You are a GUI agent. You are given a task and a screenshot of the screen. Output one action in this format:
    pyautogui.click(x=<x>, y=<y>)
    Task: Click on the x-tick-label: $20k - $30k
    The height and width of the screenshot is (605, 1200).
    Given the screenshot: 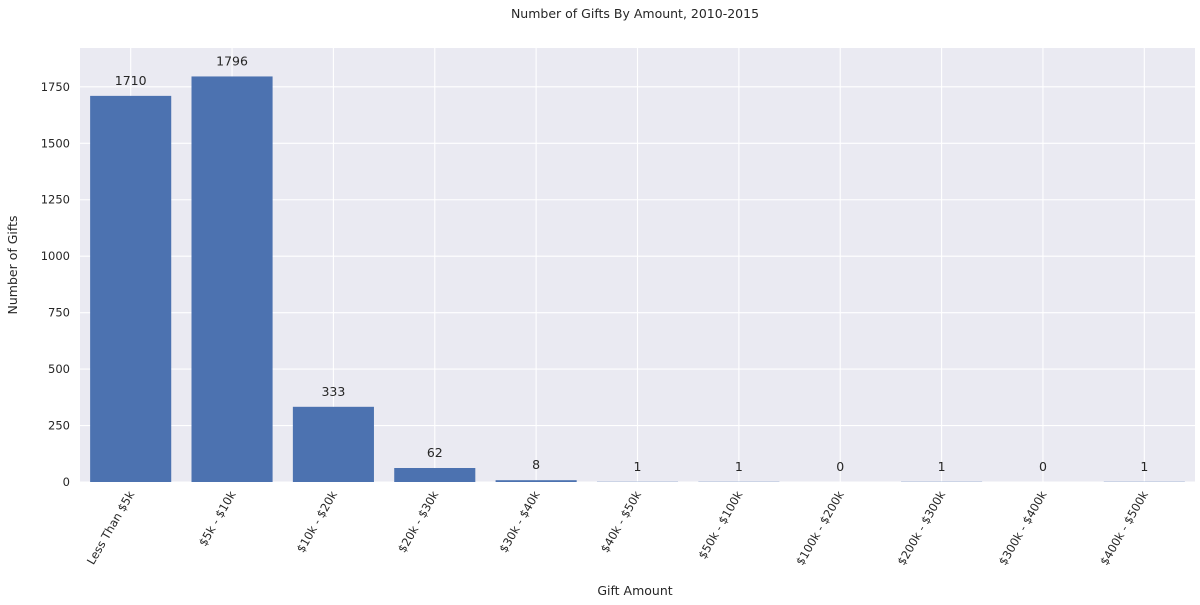 What is the action you would take?
    pyautogui.click(x=418, y=521)
    